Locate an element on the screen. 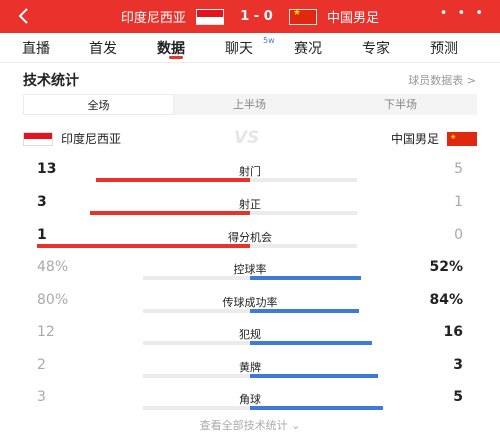  away-stat-value: 16 is located at coordinates (453, 332).